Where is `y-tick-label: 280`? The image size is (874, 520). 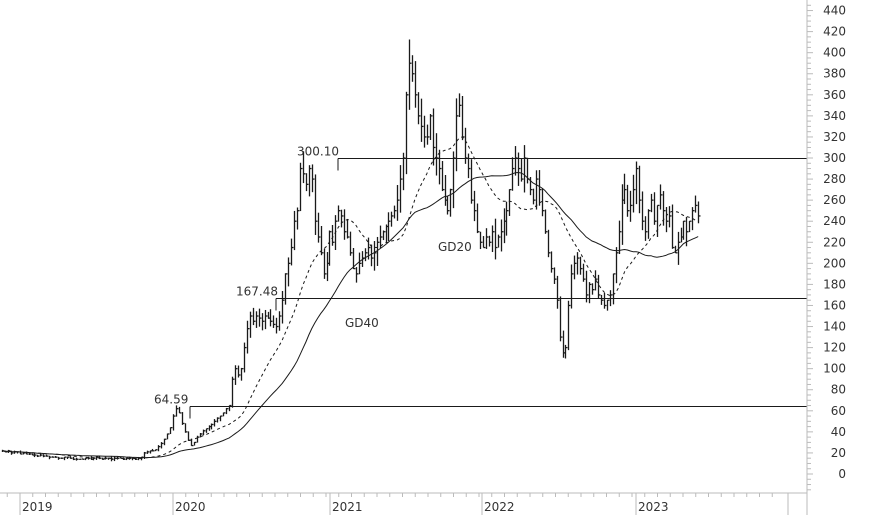 y-tick-label: 280 is located at coordinates (834, 179).